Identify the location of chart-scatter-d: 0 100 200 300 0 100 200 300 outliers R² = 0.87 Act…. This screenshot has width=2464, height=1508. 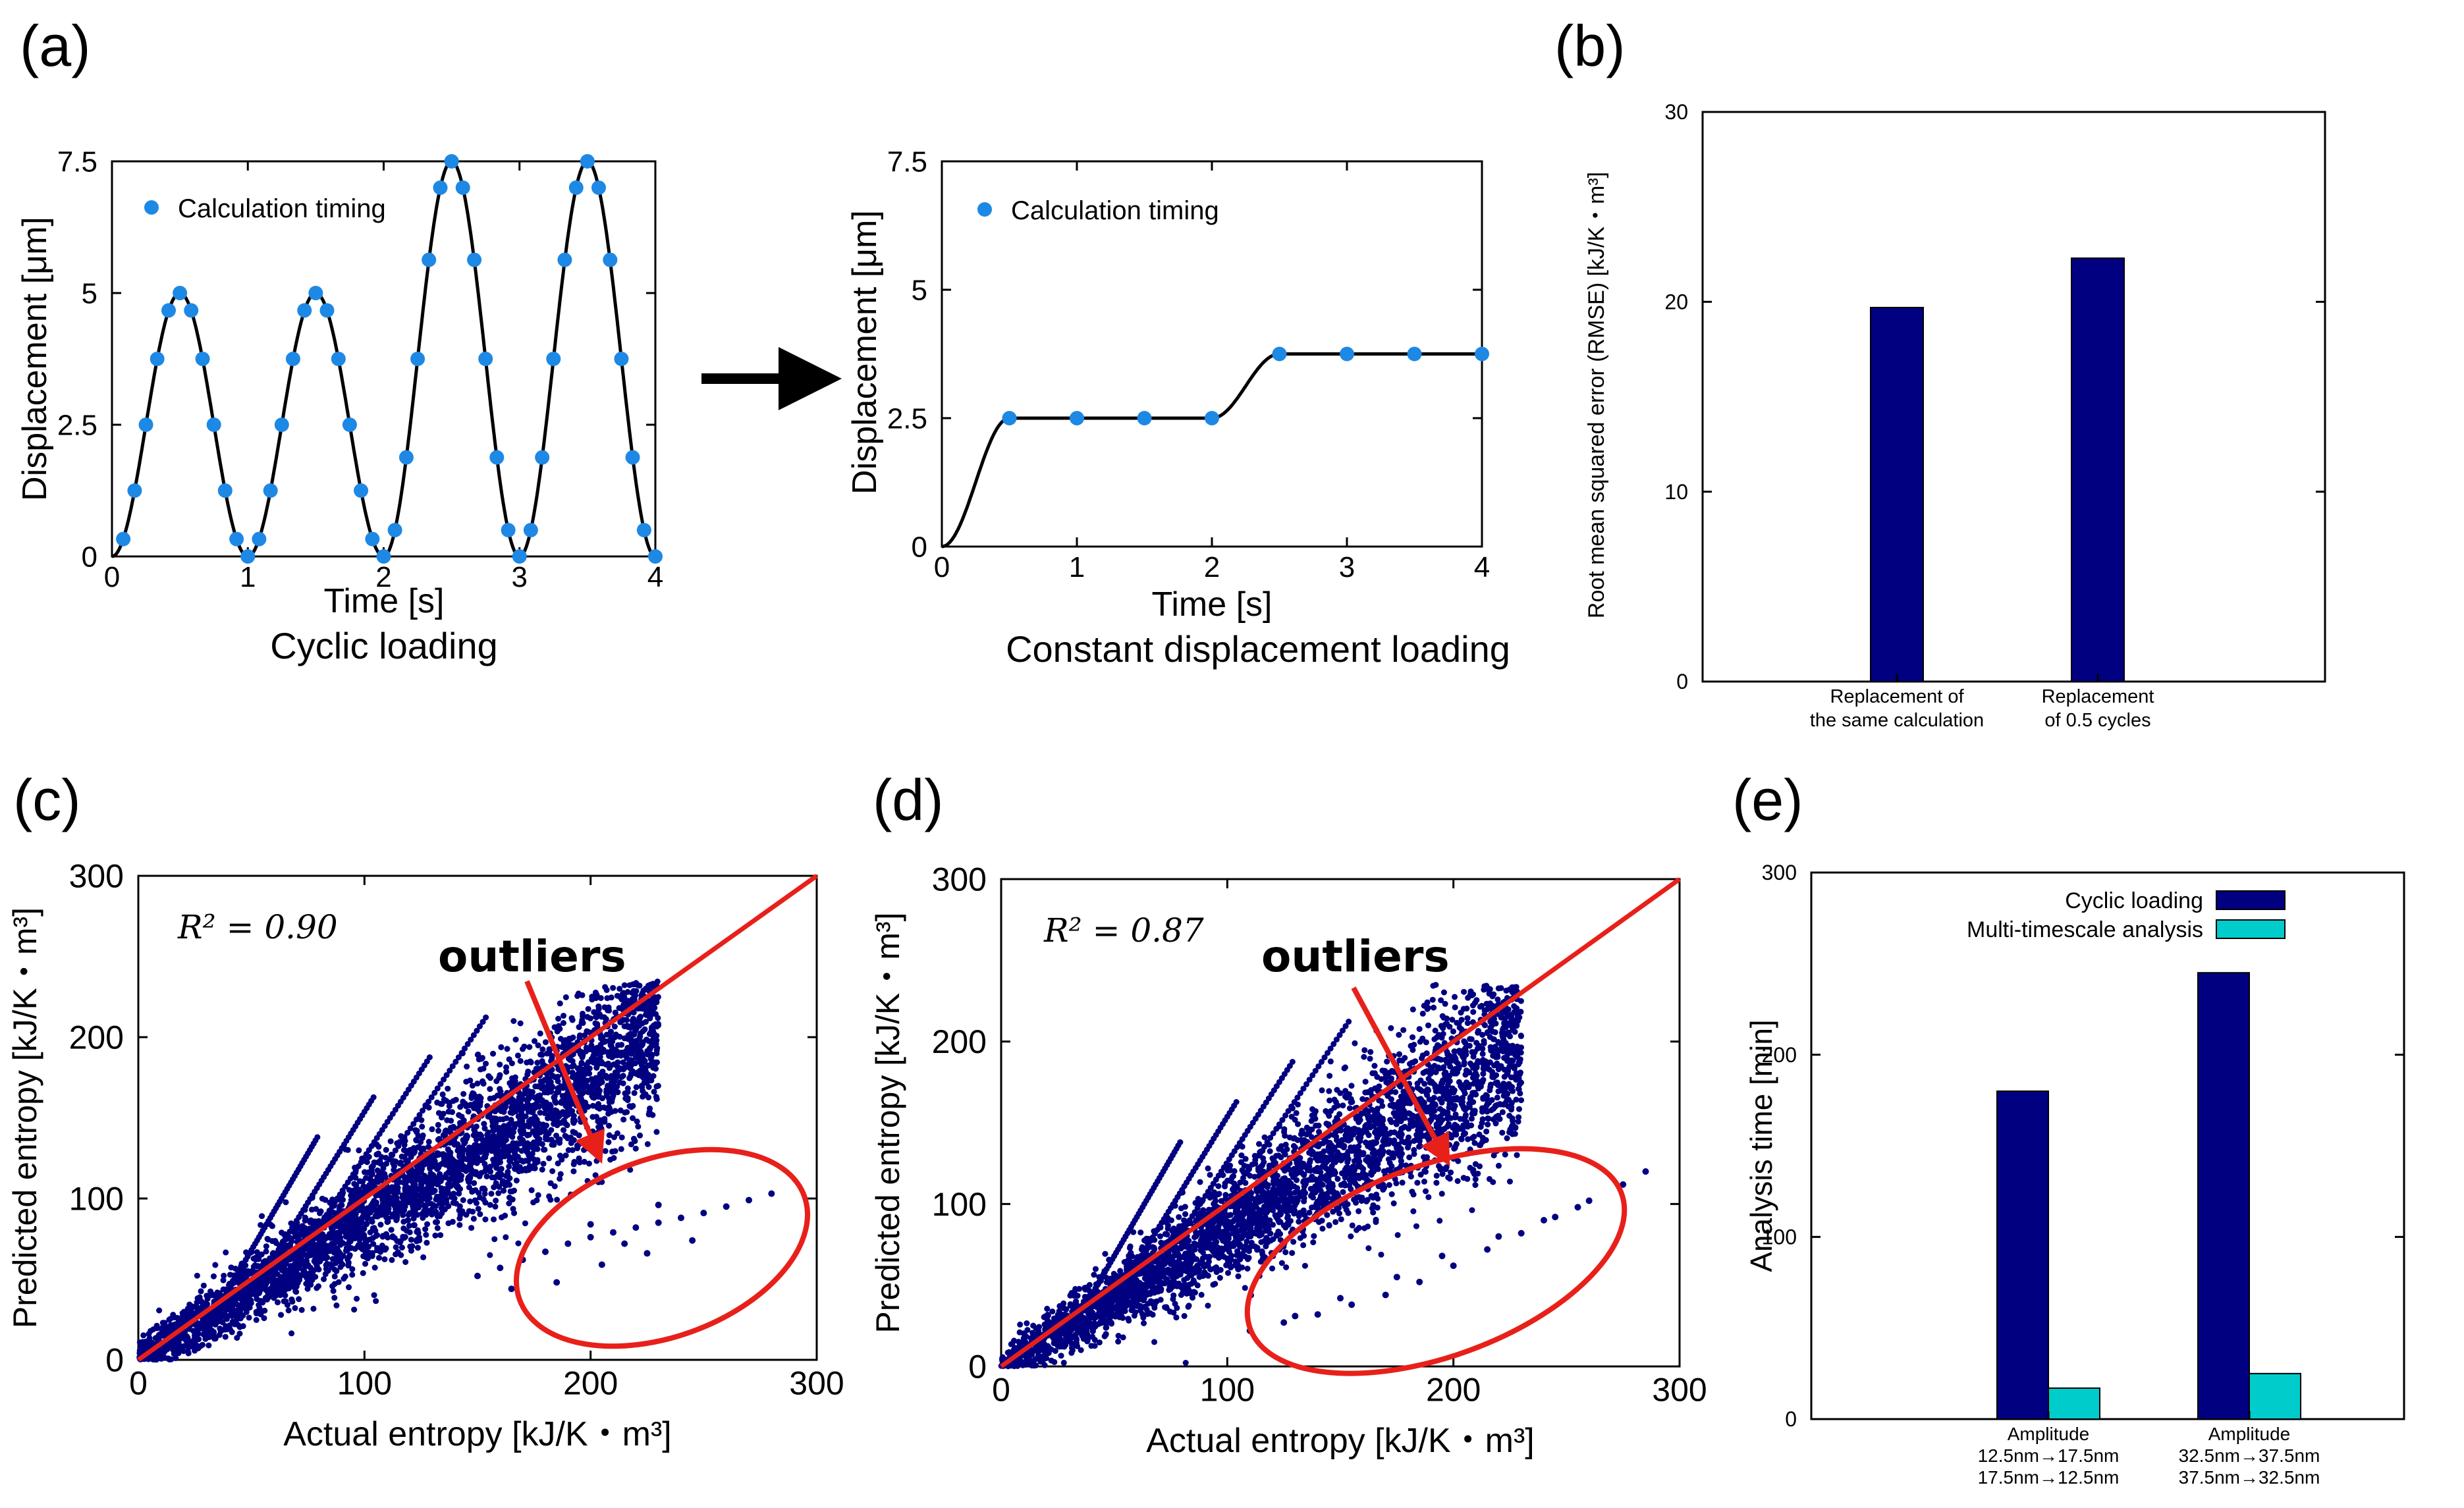
(1288, 1161).